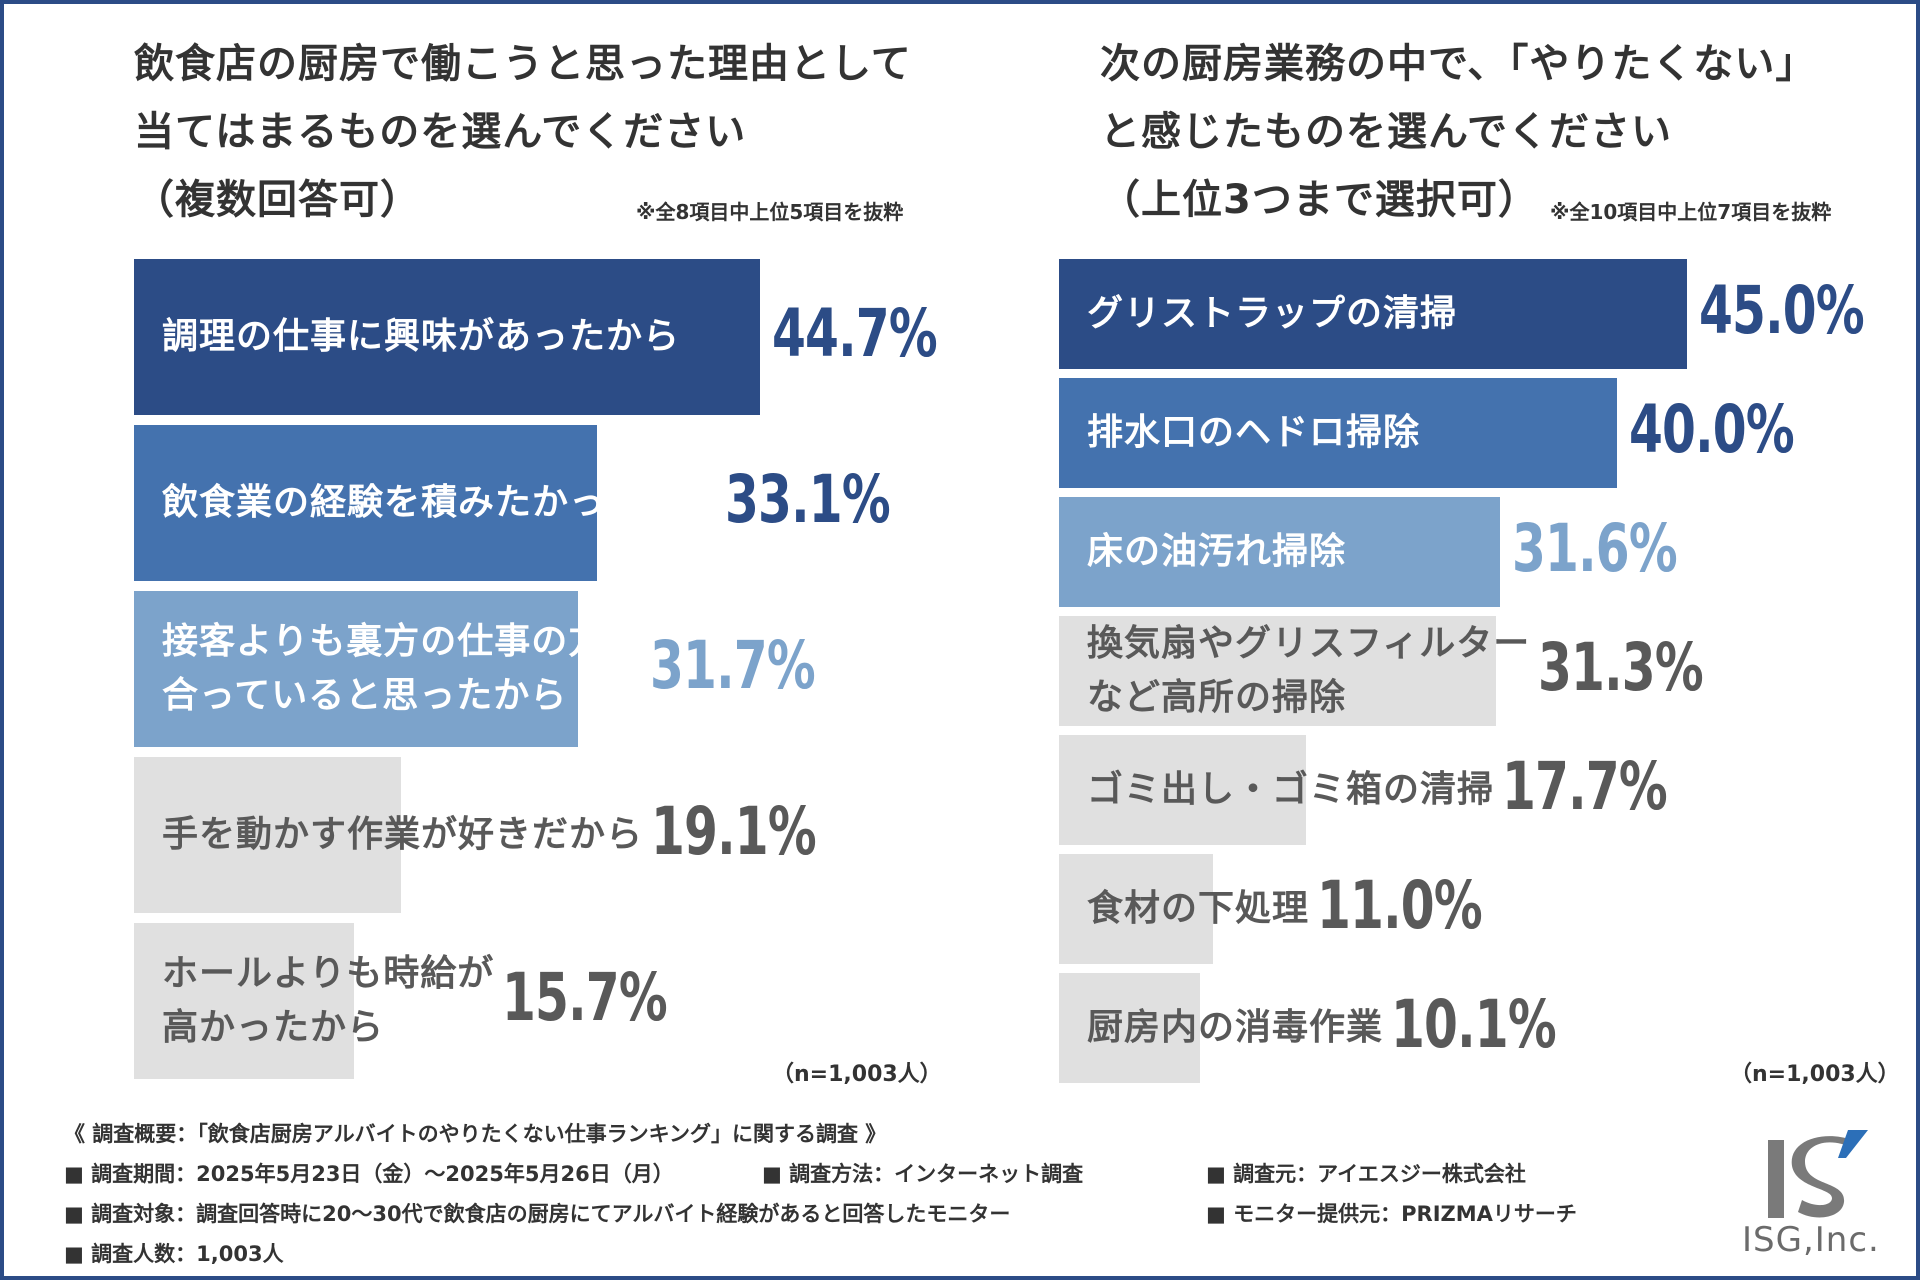 This screenshot has height=1280, width=1920. What do you see at coordinates (1712, 429) in the screenshot?
I see `right-bar-value-2: 40.0%` at bounding box center [1712, 429].